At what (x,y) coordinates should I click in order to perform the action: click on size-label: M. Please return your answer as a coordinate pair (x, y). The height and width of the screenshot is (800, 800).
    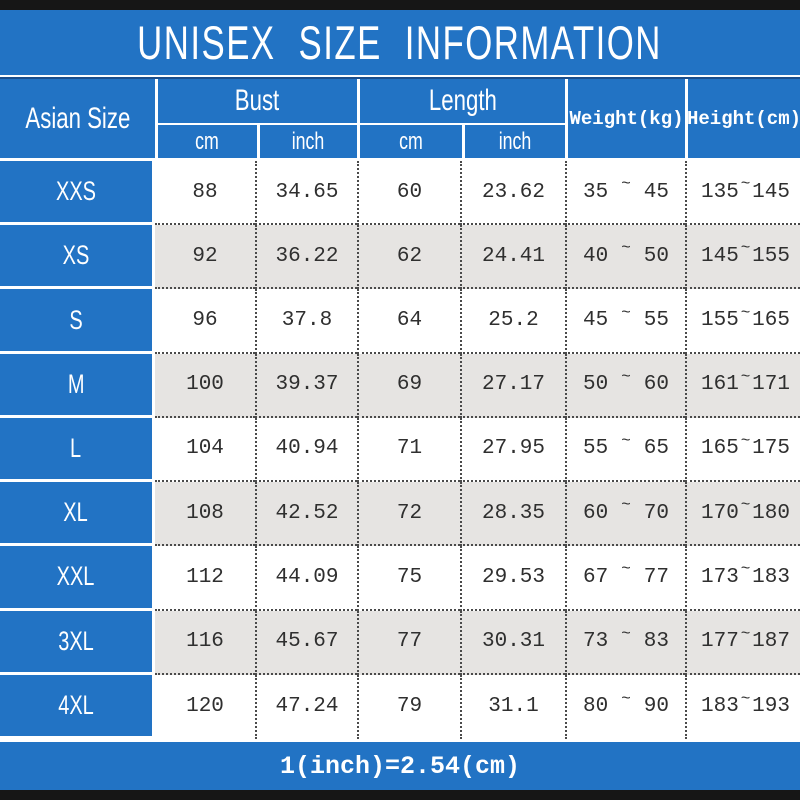
    Looking at the image, I should click on (77, 385).